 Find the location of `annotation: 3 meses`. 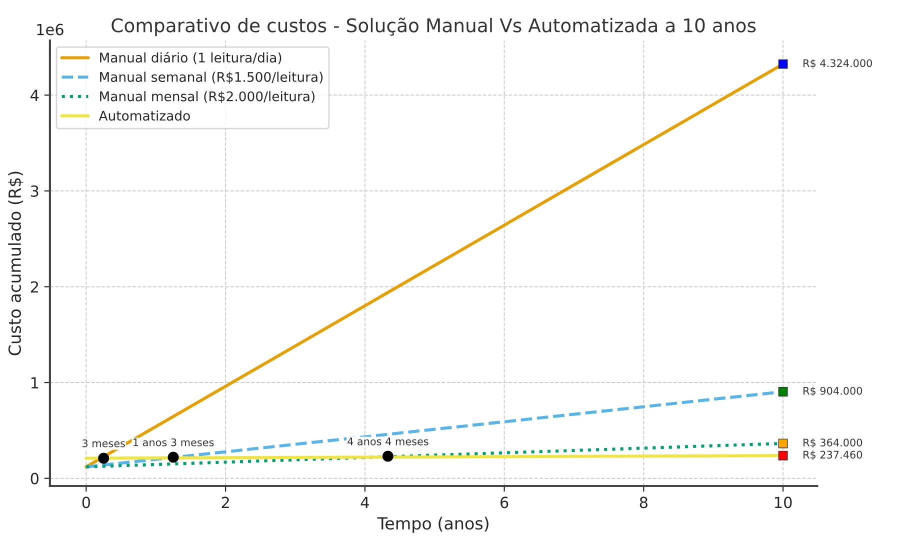

annotation: 3 meses is located at coordinates (103, 443).